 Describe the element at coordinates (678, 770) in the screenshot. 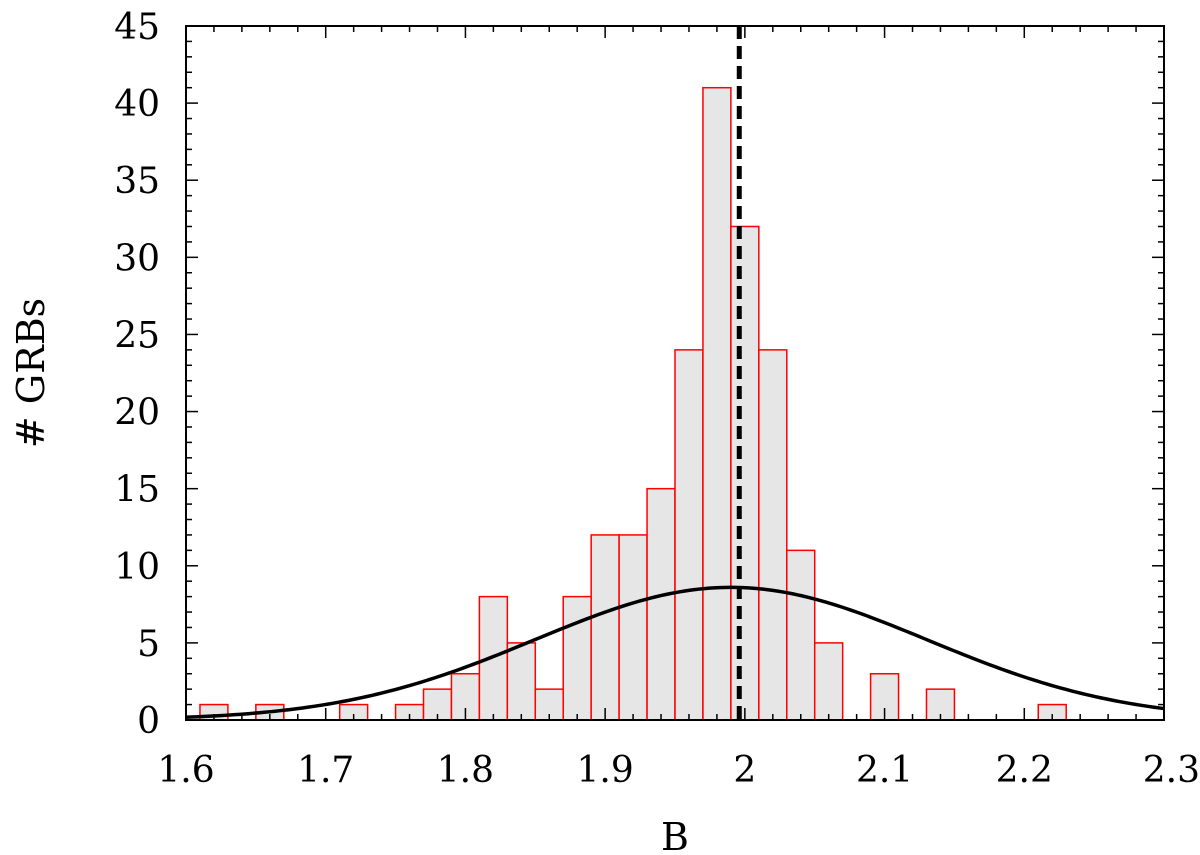

I see `x-tick-labels: 1.6 1.7 1.8 1.9 2 2.1 2.2 2.3` at that location.